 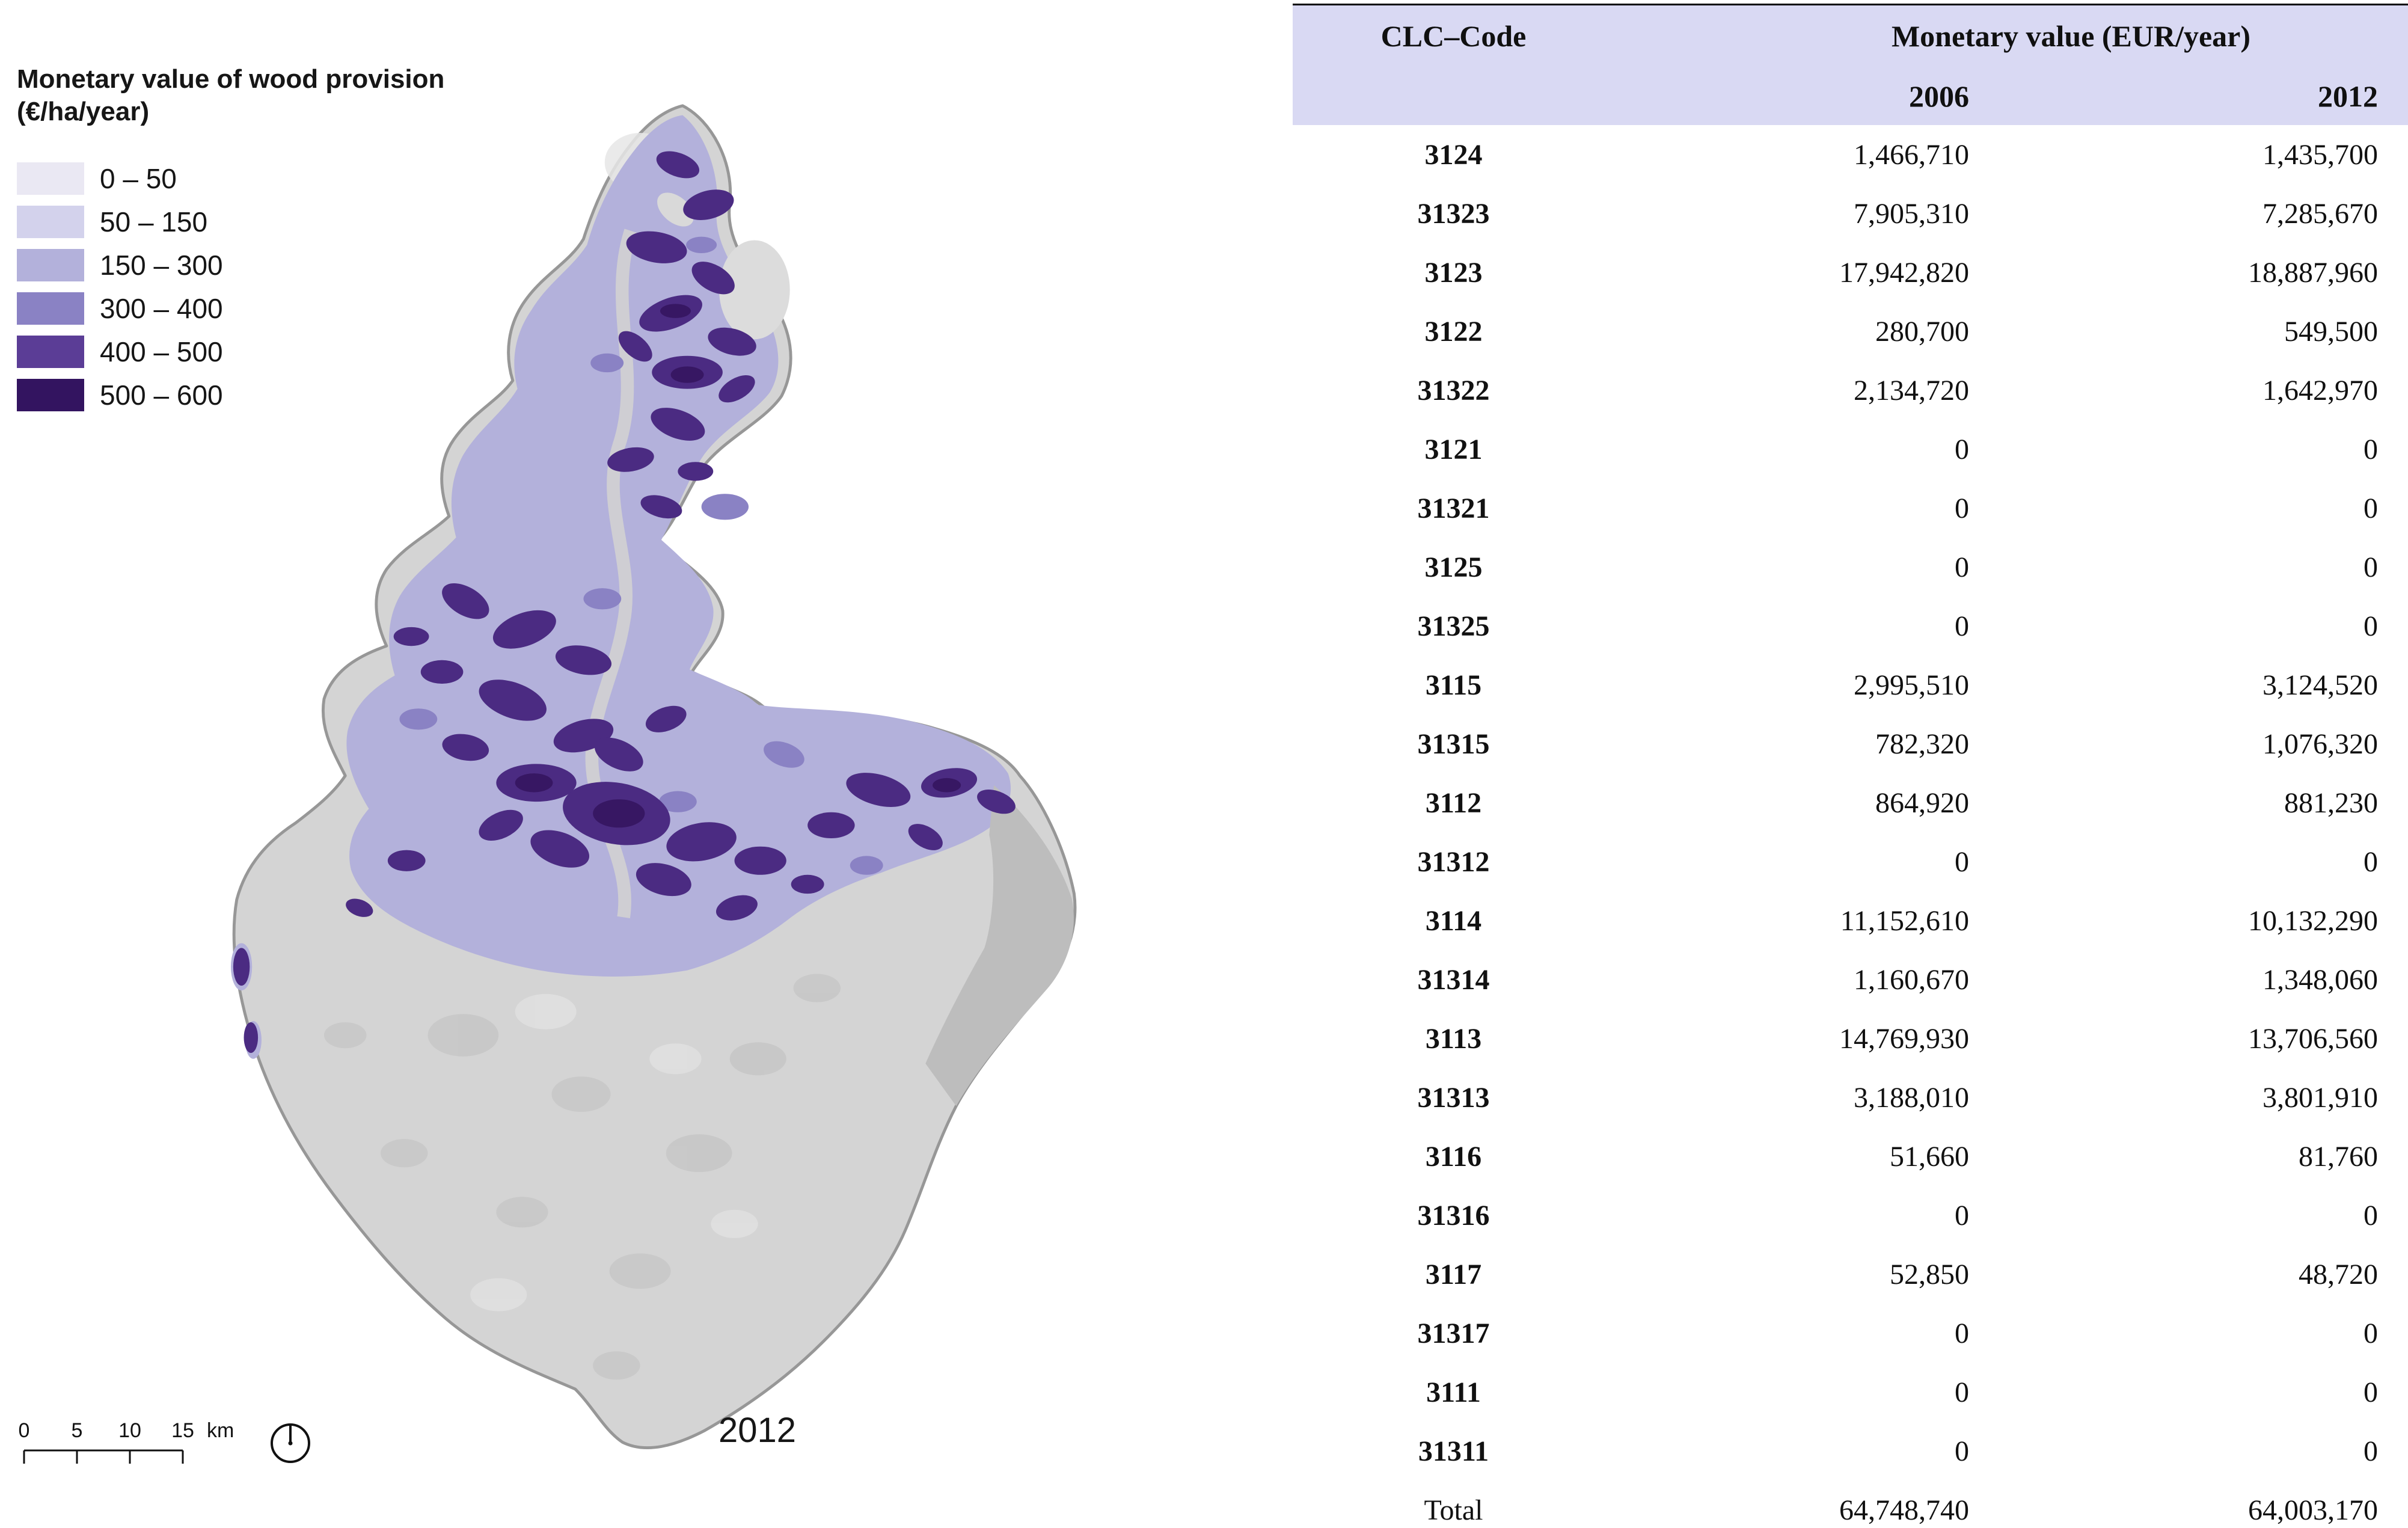 I want to click on clc-code-cell: 3116, so click(x=1453, y=1156).